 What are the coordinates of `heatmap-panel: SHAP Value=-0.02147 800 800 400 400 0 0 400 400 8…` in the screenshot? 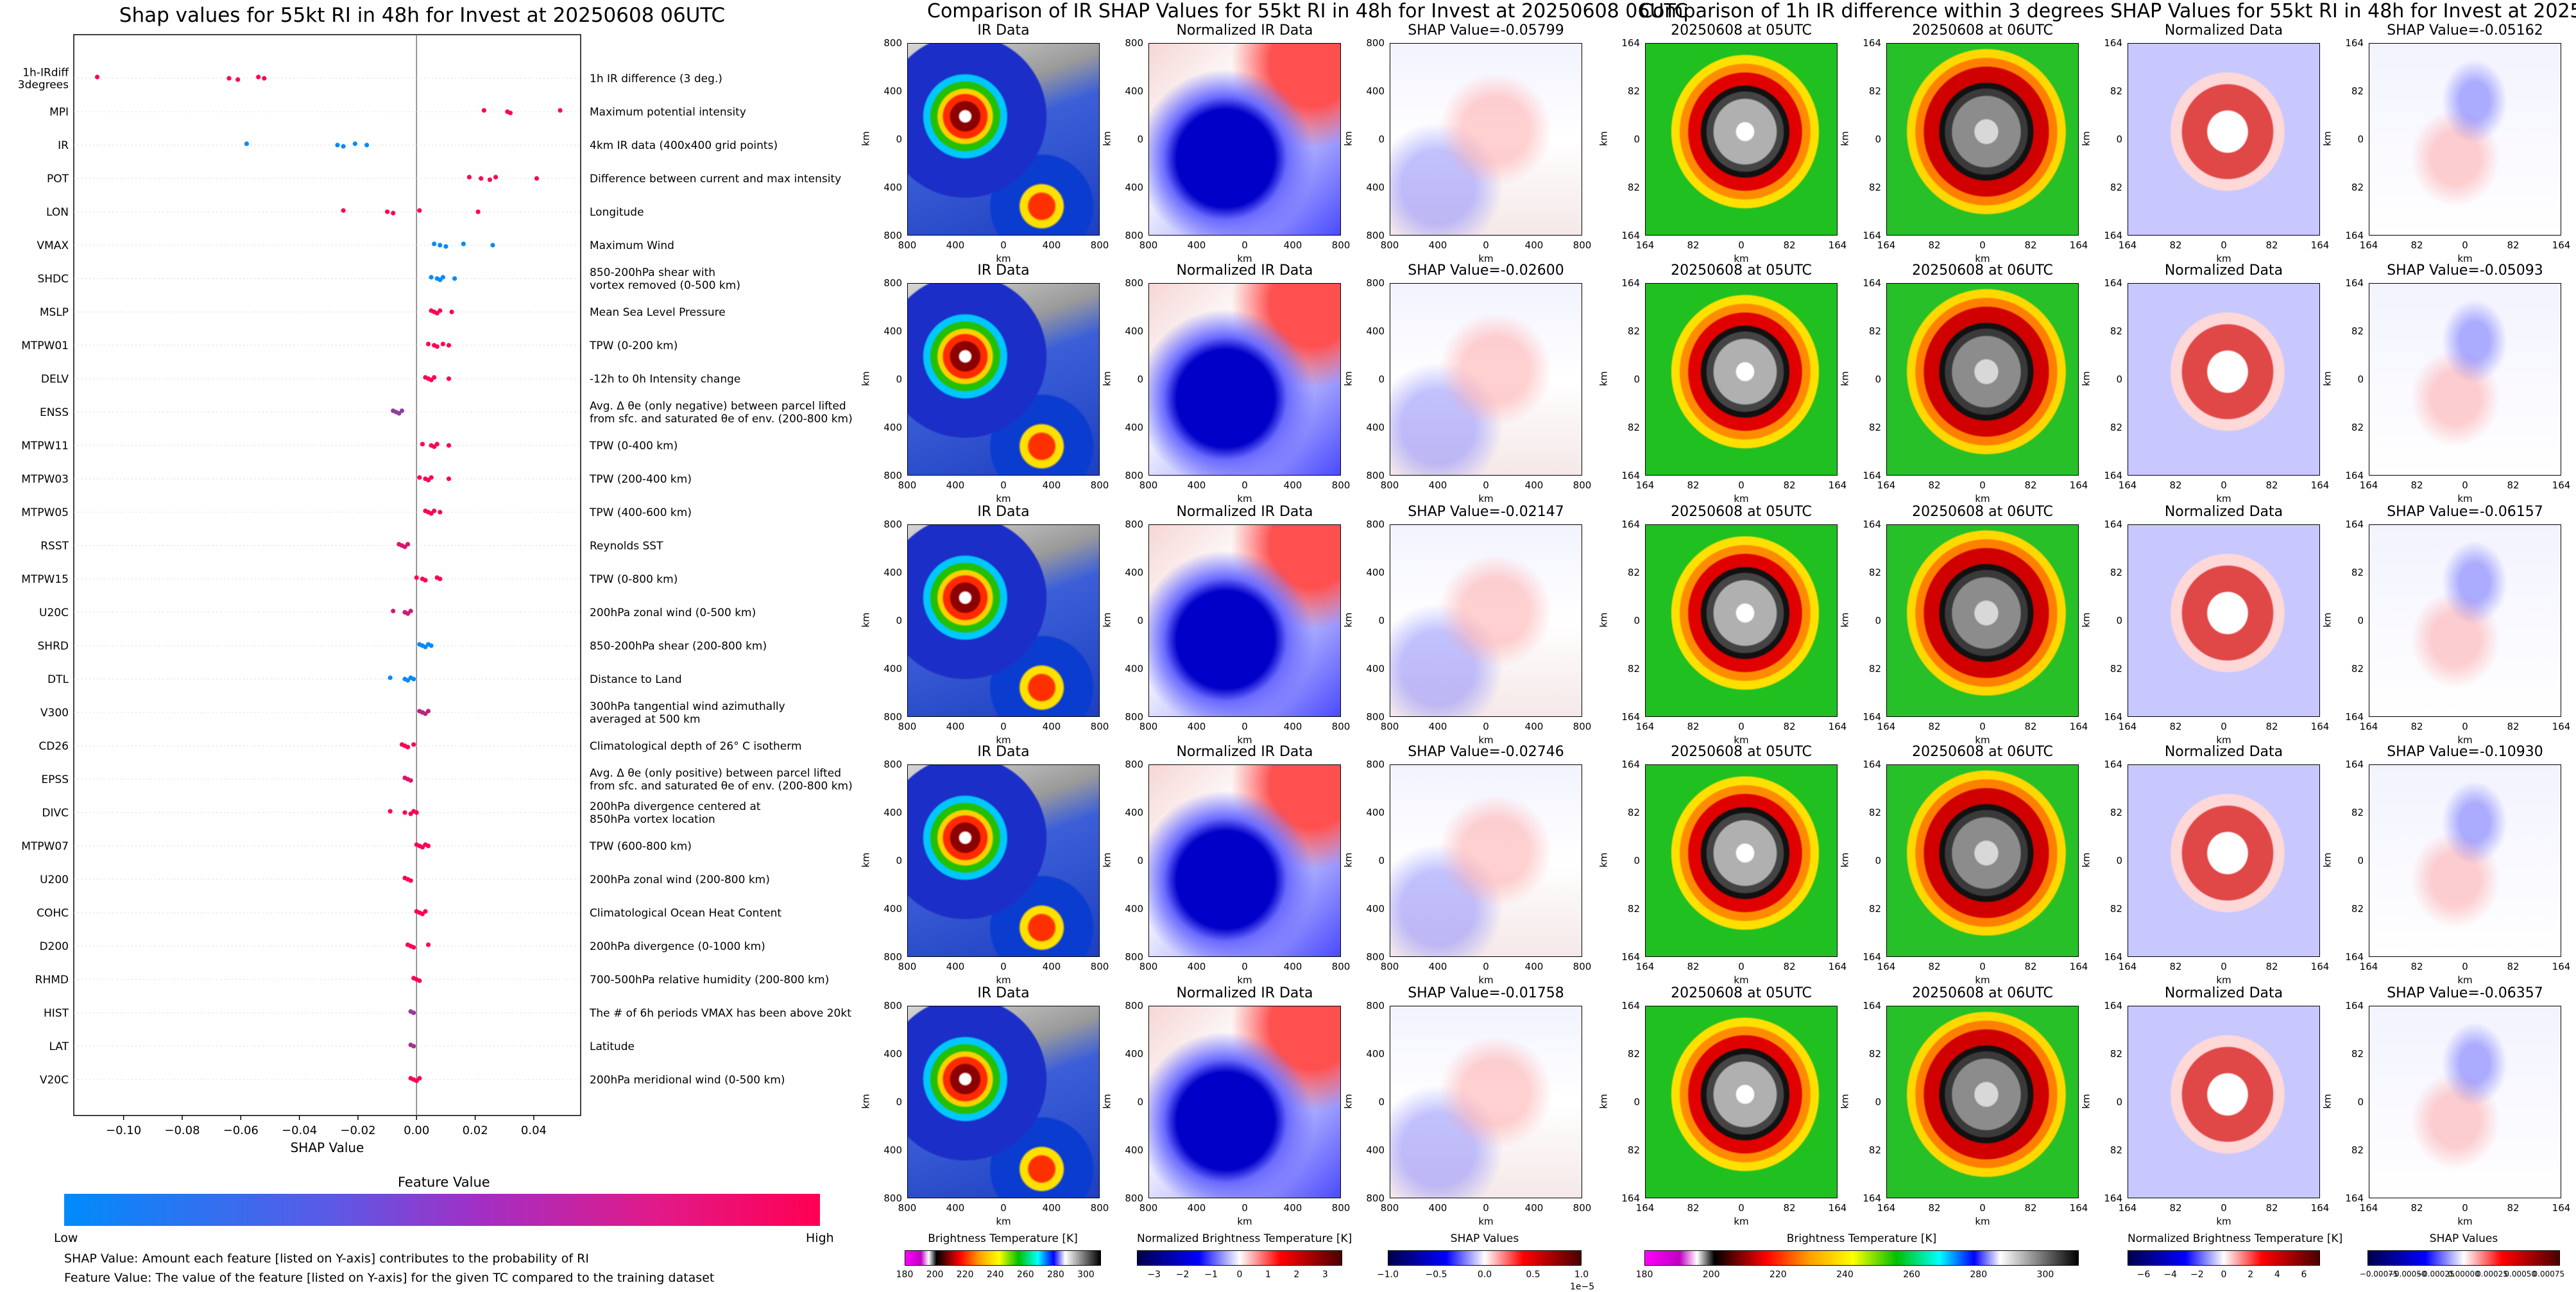 It's located at (1467, 625).